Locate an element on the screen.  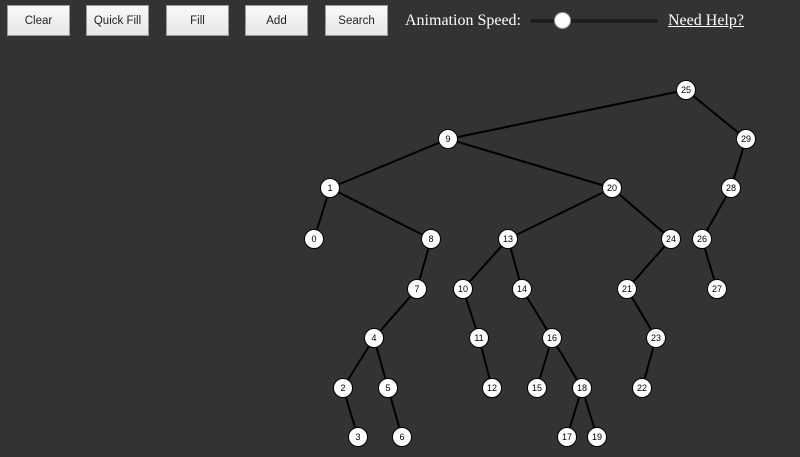
node-label: 4 is located at coordinates (373, 338).